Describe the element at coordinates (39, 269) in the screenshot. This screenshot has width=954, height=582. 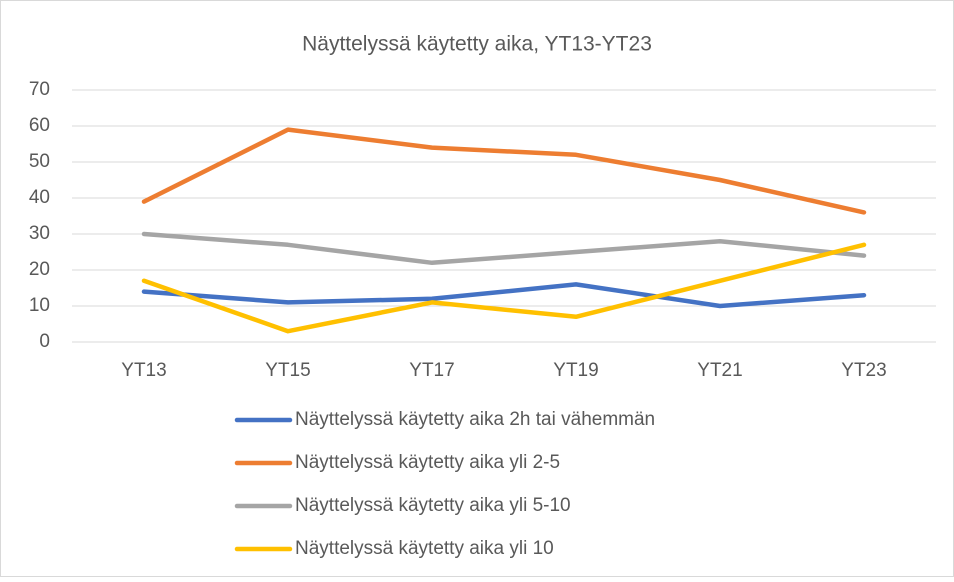
I see `y-tick-label: 20` at that location.